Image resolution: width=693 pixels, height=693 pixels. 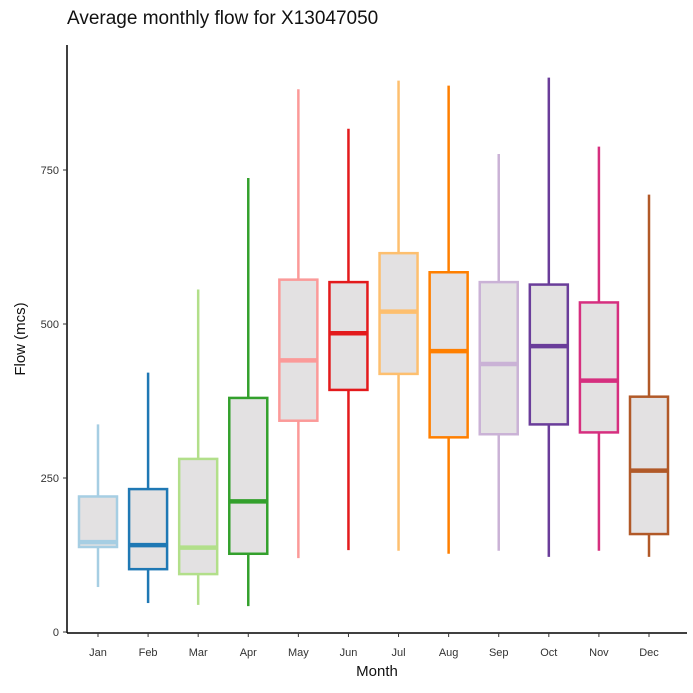 What do you see at coordinates (148, 529) in the screenshot?
I see `box-iqr-feb` at bounding box center [148, 529].